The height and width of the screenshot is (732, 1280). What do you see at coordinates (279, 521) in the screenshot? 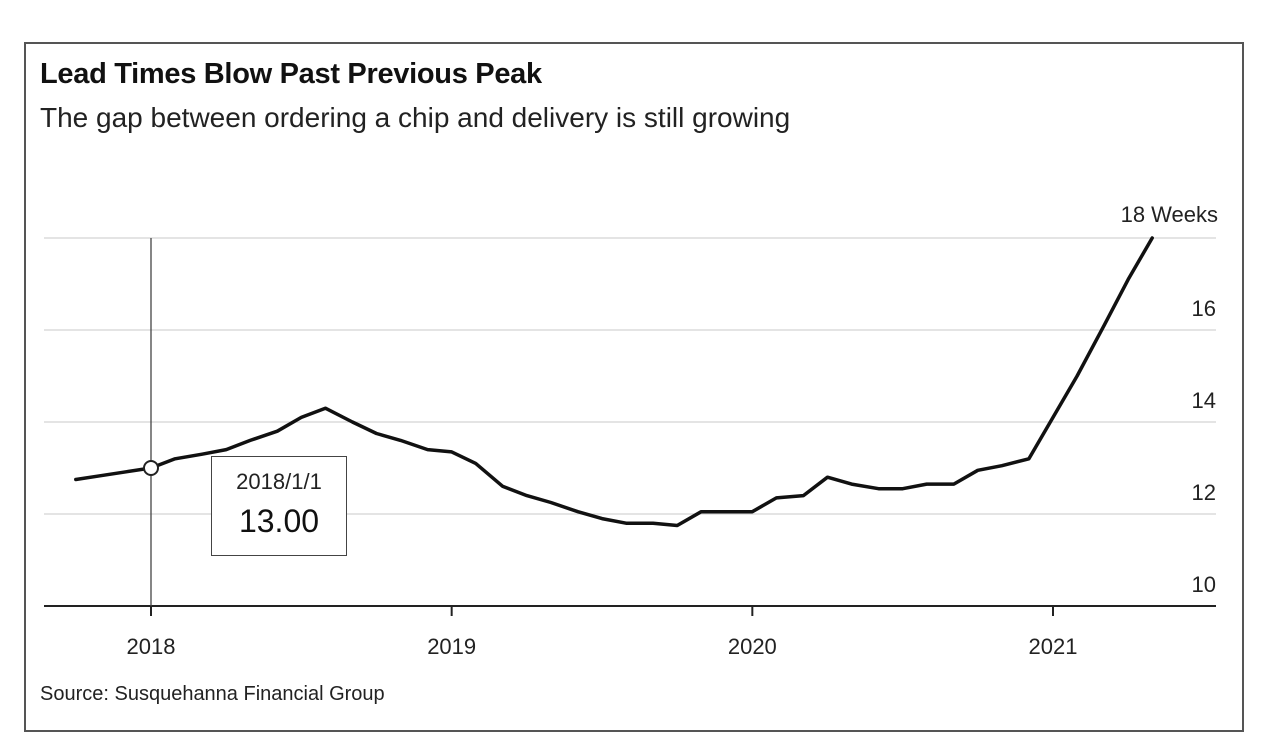
I see `tooltip-value: 13.00` at bounding box center [279, 521].